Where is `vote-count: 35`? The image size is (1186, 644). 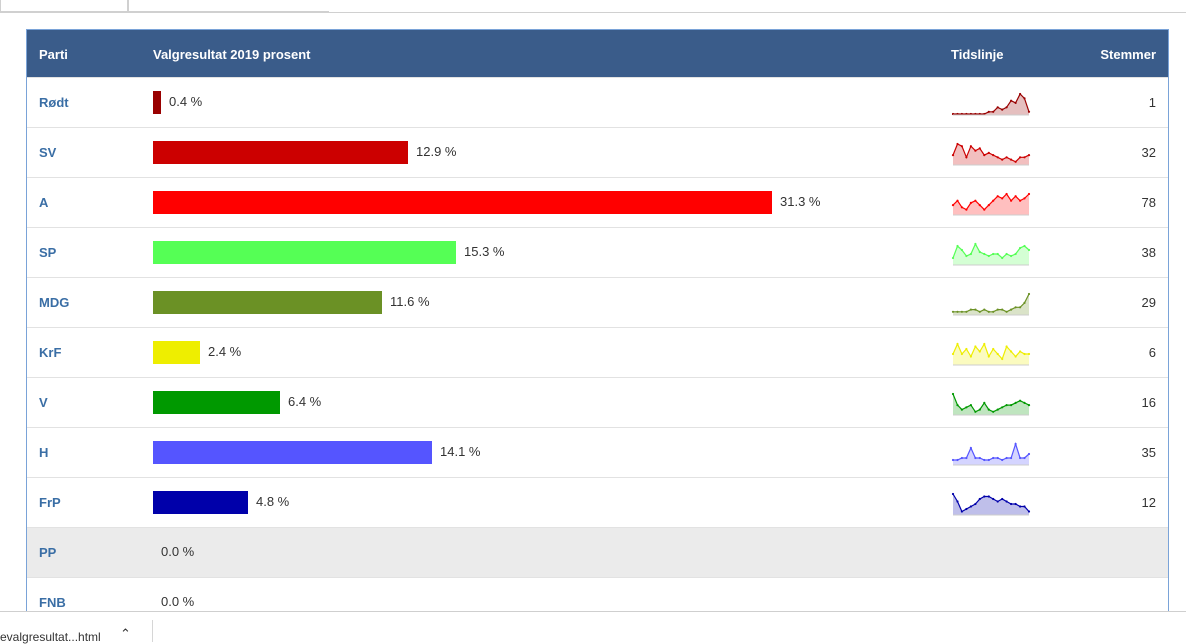
vote-count: 35 is located at coordinates (1148, 452).